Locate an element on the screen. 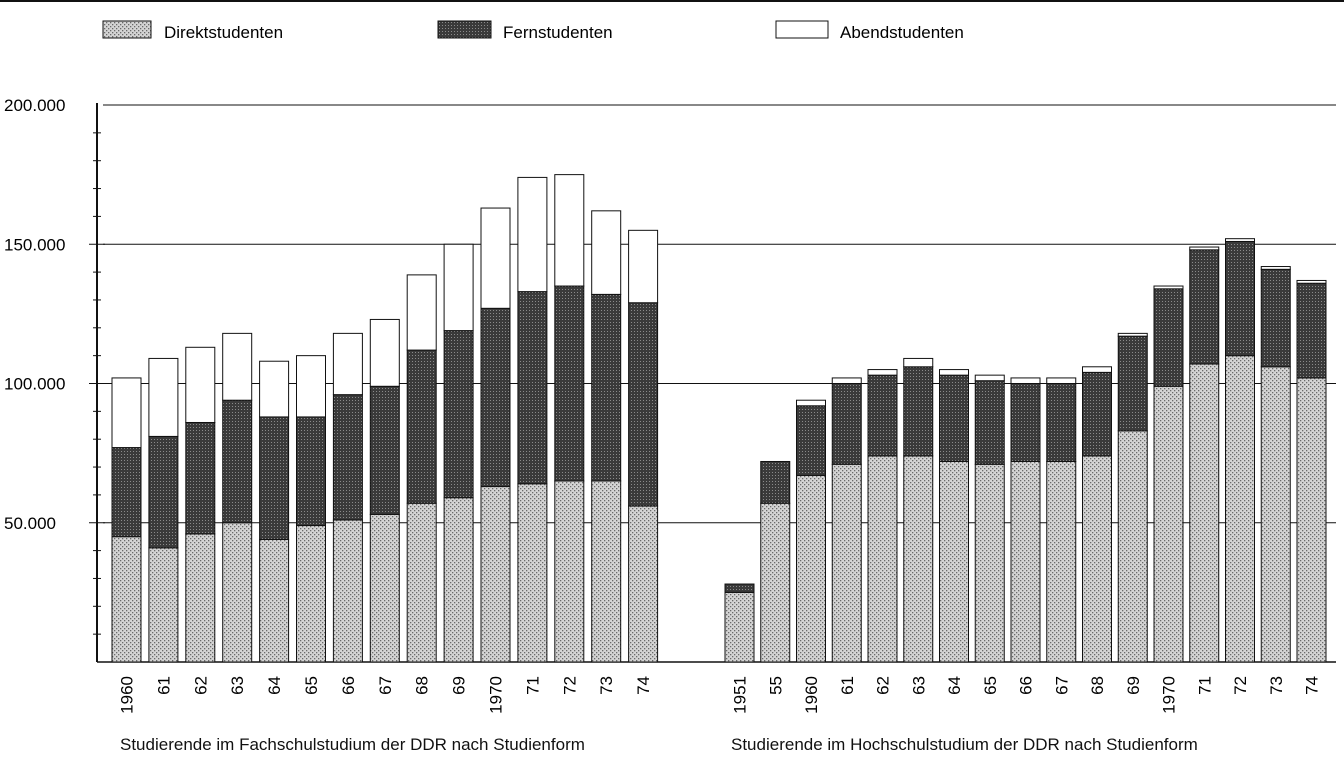 This screenshot has height=767, width=1344. x-tick-label: 55 is located at coordinates (775, 685).